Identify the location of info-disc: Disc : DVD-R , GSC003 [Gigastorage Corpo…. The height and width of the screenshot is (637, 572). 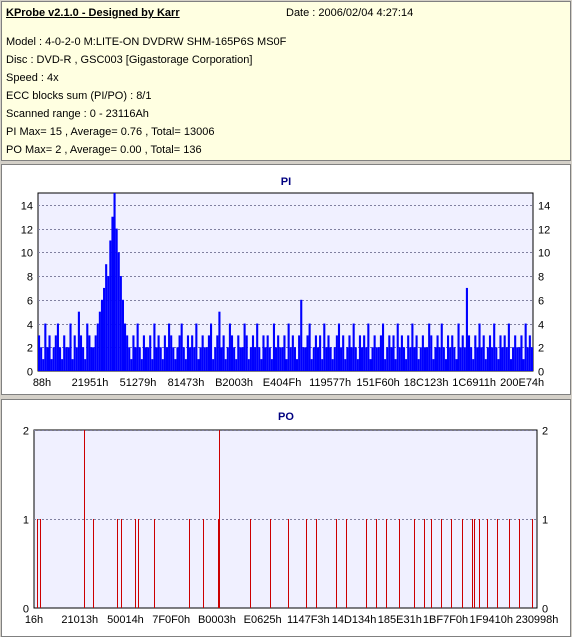
(129, 60).